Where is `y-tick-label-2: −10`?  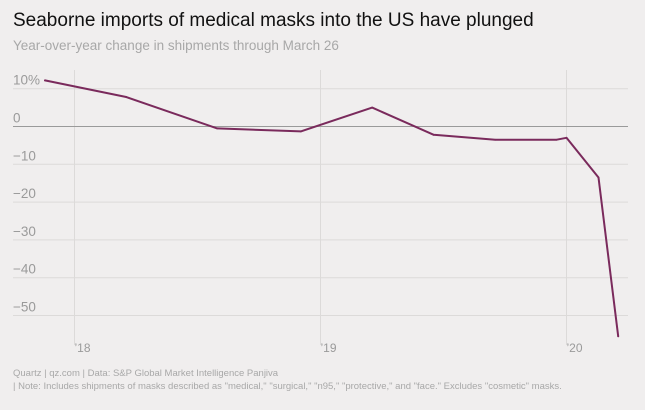
y-tick-label-2: −10 is located at coordinates (24, 155).